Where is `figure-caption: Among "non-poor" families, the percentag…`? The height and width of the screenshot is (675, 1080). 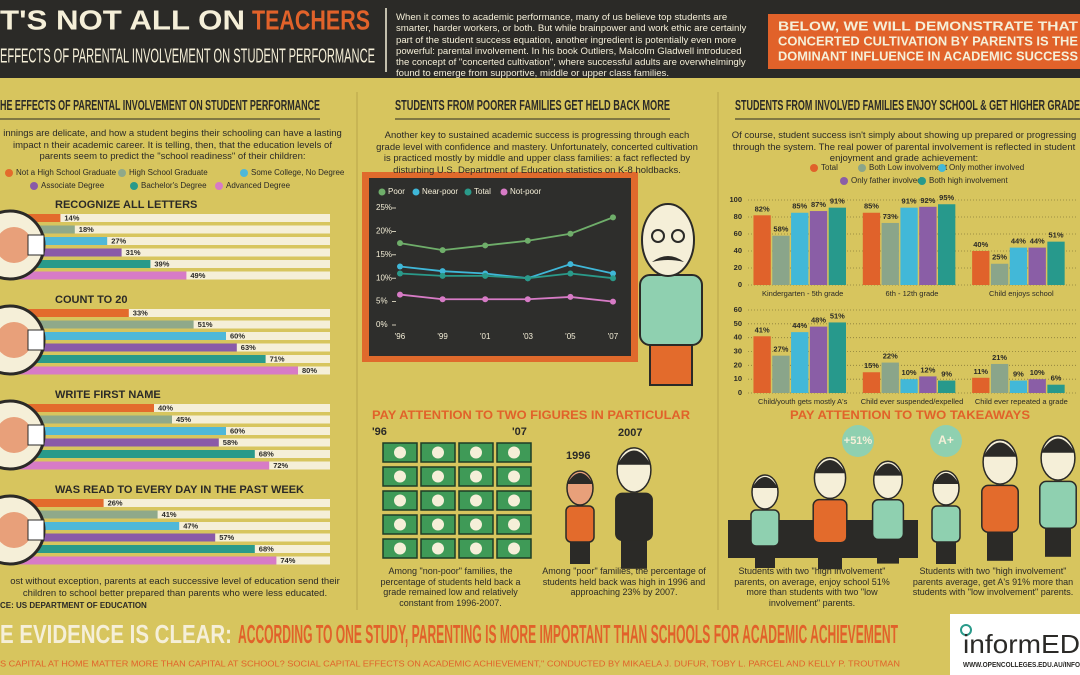
figure-caption: Among "non-poor" families, the percentag… is located at coordinates (450, 587).